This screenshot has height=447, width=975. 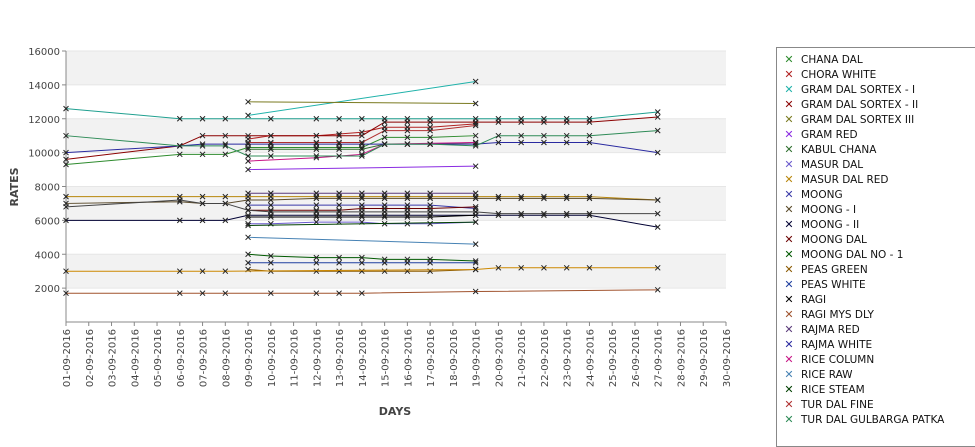 What do you see at coordinates (823, 239) in the screenshot?
I see `legend-item: ✕ MOONG DAL` at bounding box center [823, 239].